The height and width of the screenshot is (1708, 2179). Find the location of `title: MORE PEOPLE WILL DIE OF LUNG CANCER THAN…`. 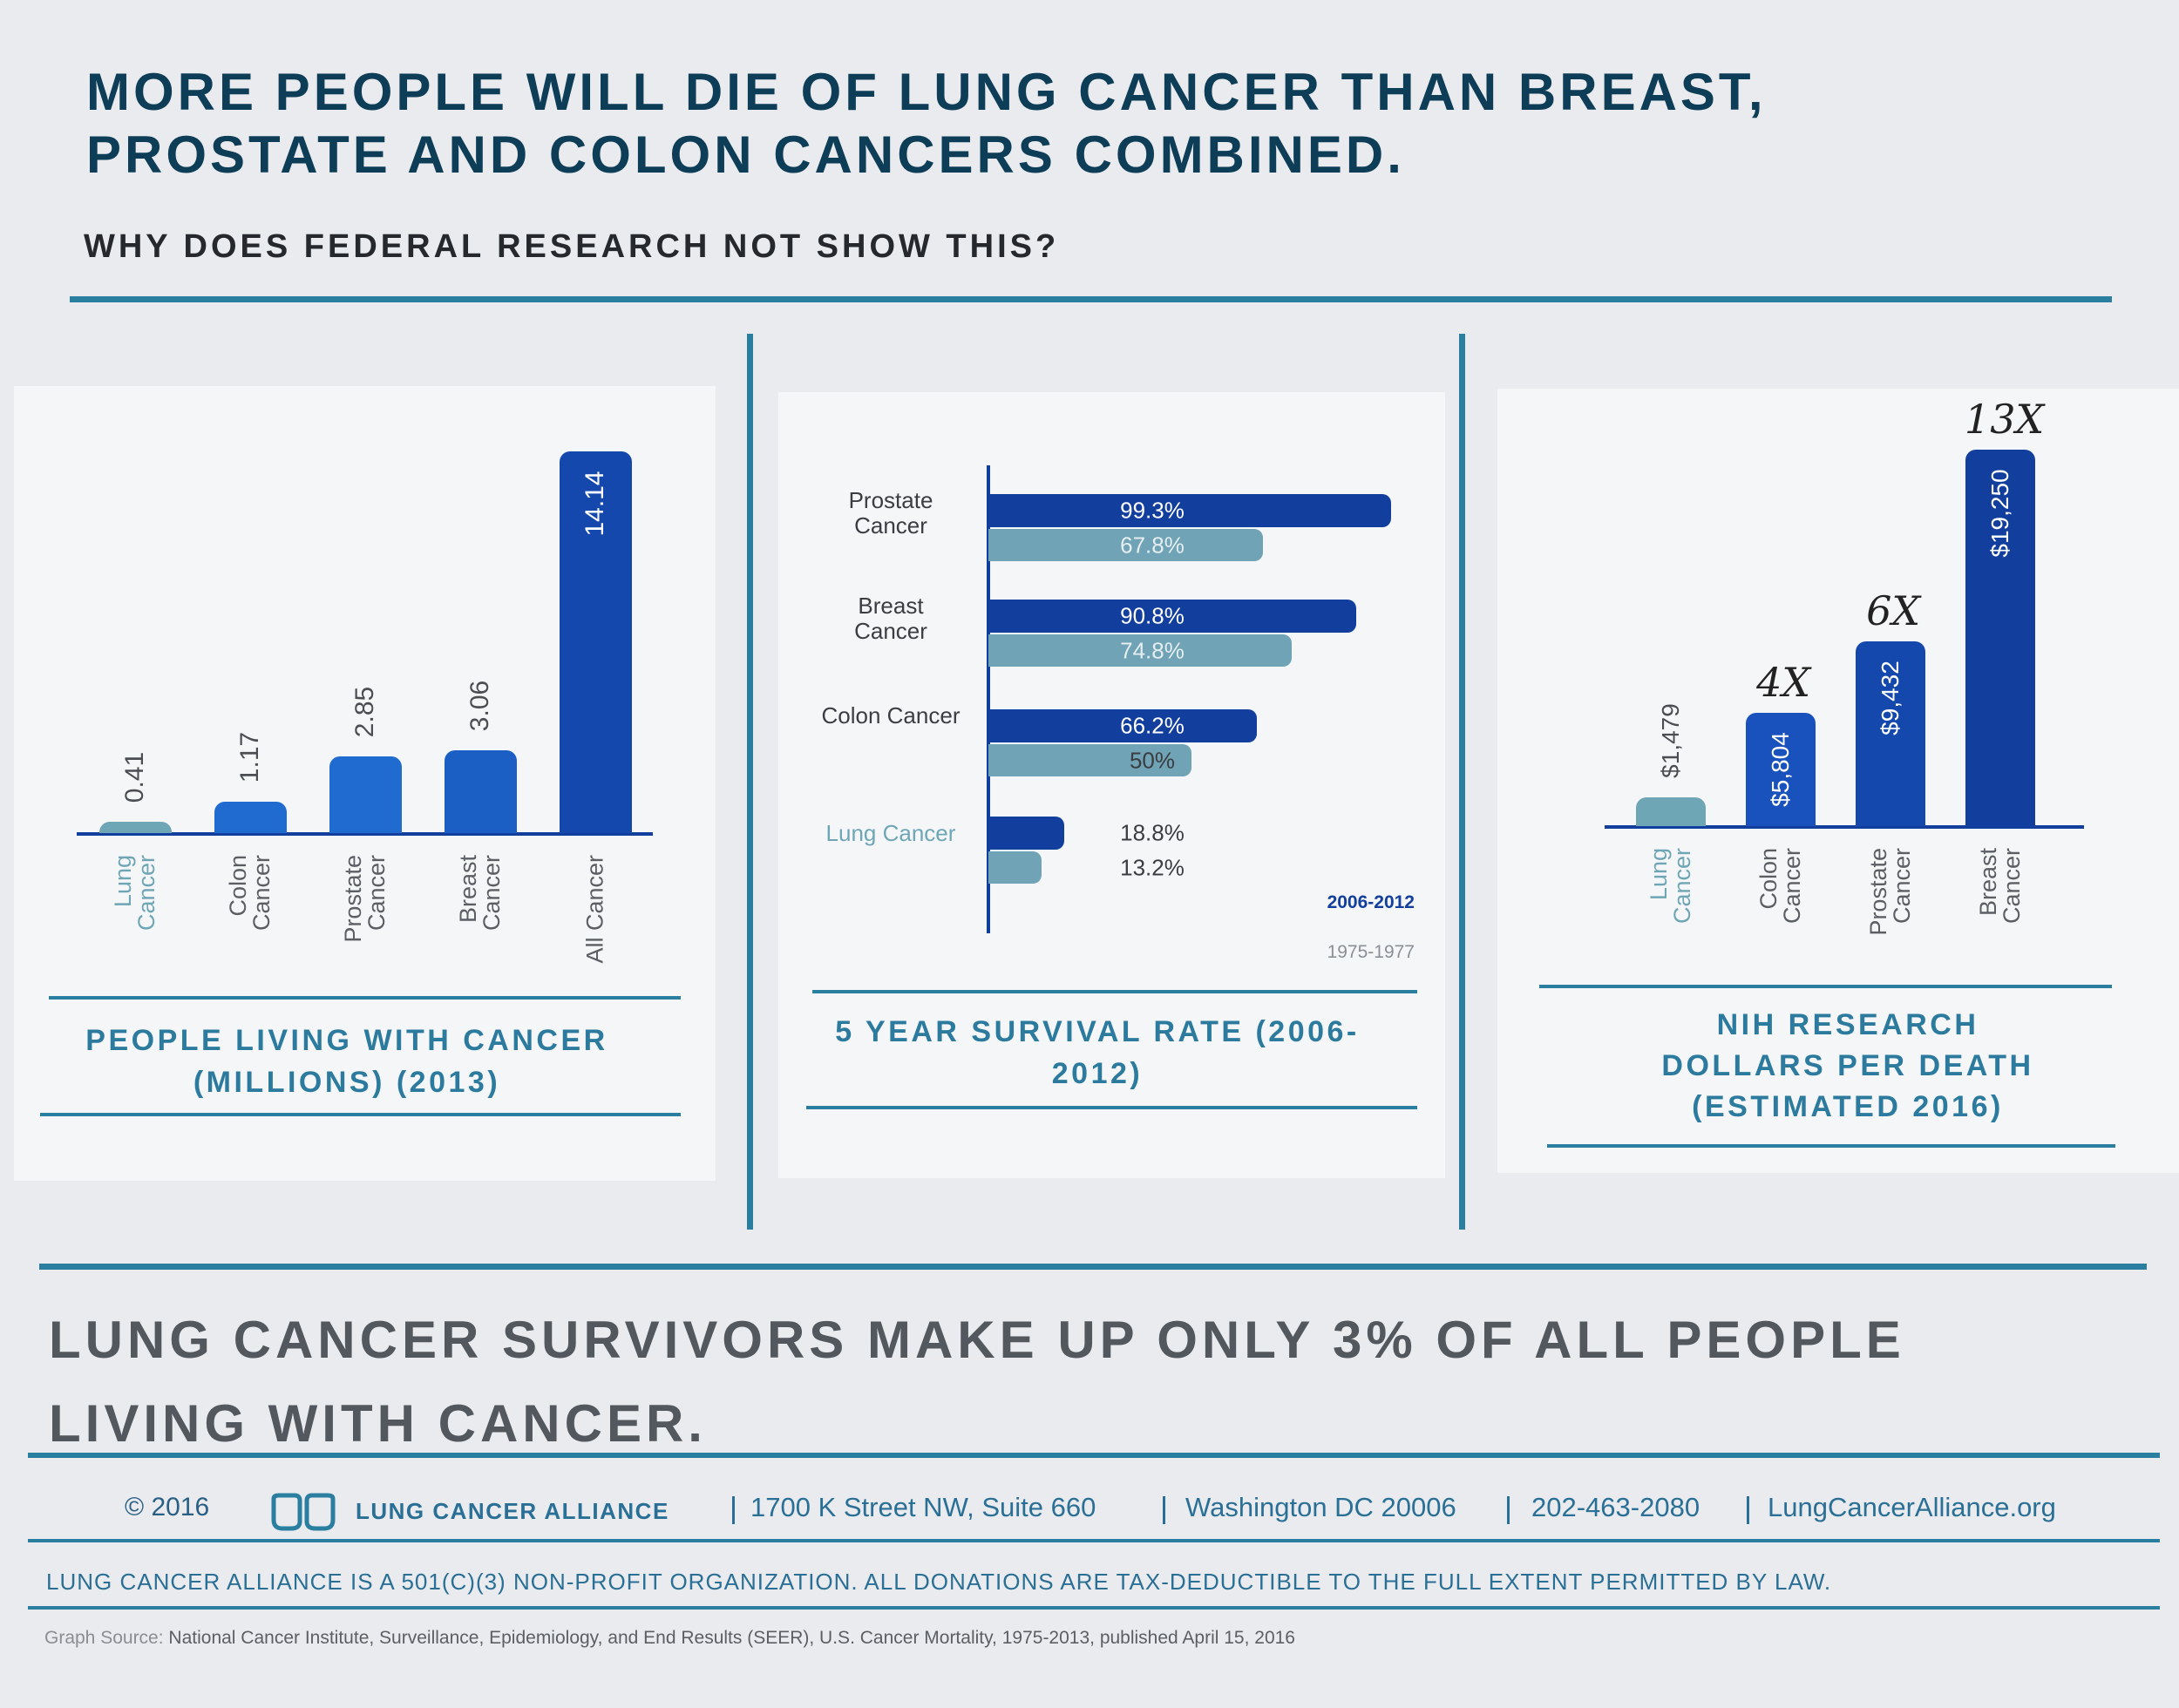

title: MORE PEOPLE WILL DIE OF LUNG CANCER THAN… is located at coordinates (926, 123).